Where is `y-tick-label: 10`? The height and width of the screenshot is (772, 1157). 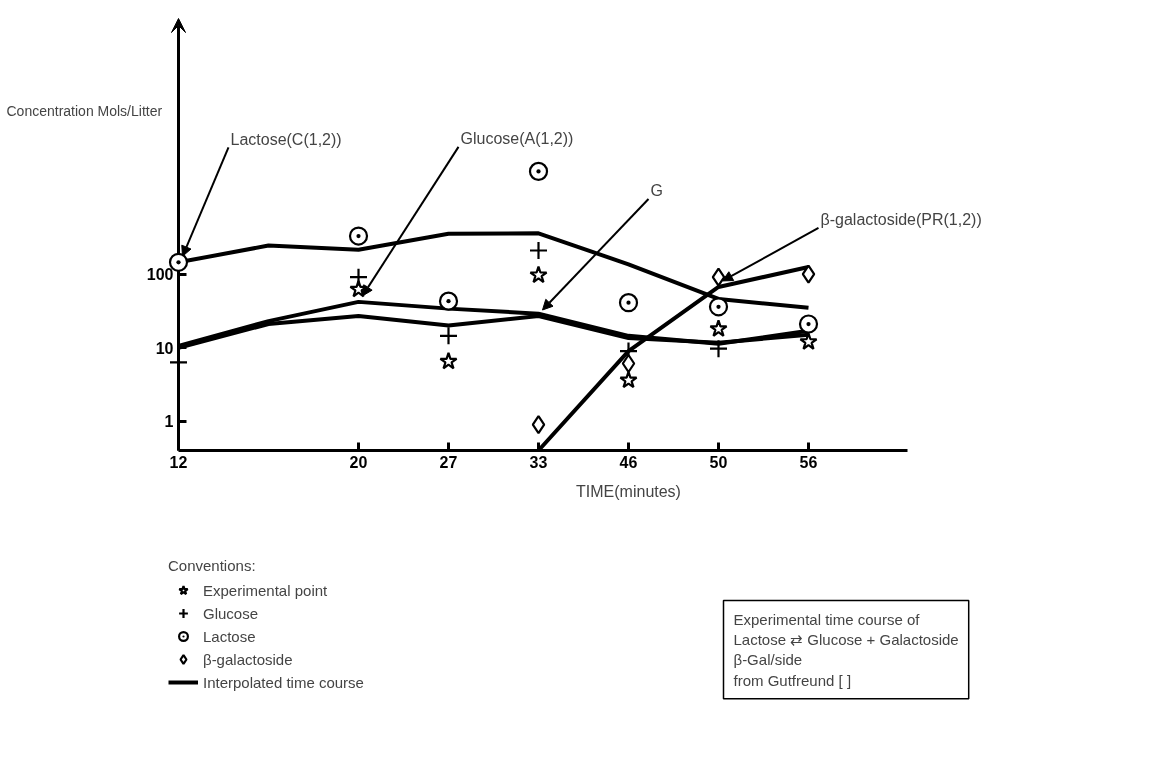 y-tick-label: 10 is located at coordinates (164, 348).